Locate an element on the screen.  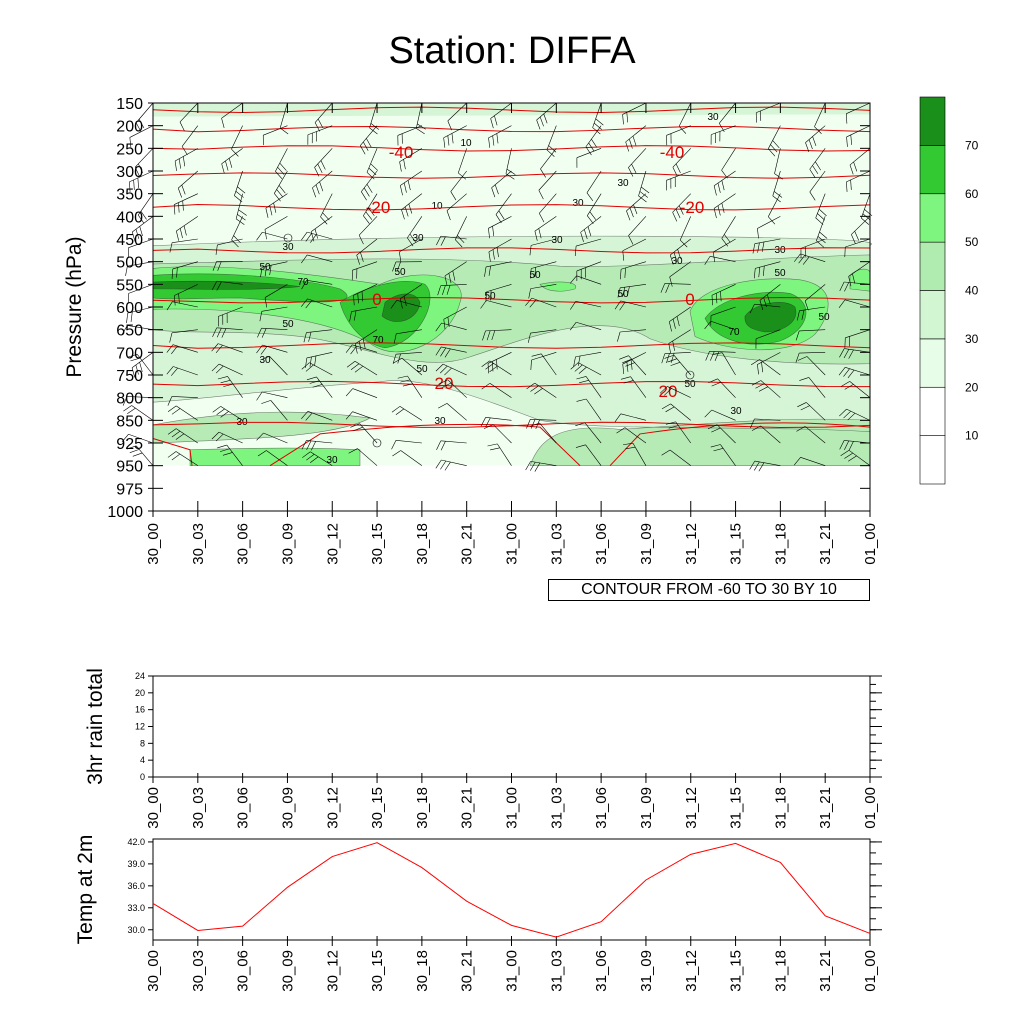
y-tick-label: 550 is located at coordinates (129, 285).